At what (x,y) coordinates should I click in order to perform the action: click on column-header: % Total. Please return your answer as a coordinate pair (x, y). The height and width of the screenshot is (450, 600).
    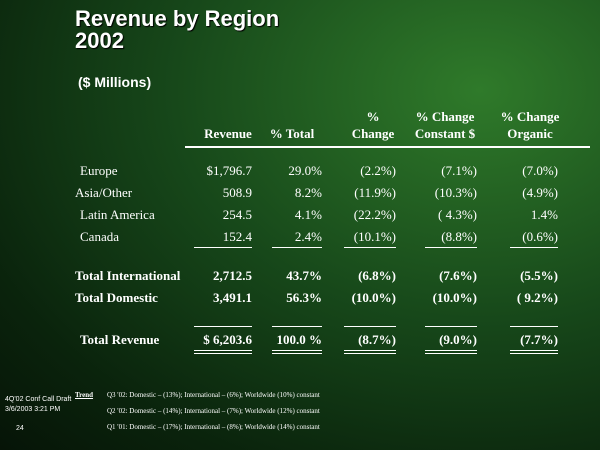
    Looking at the image, I should click on (292, 133).